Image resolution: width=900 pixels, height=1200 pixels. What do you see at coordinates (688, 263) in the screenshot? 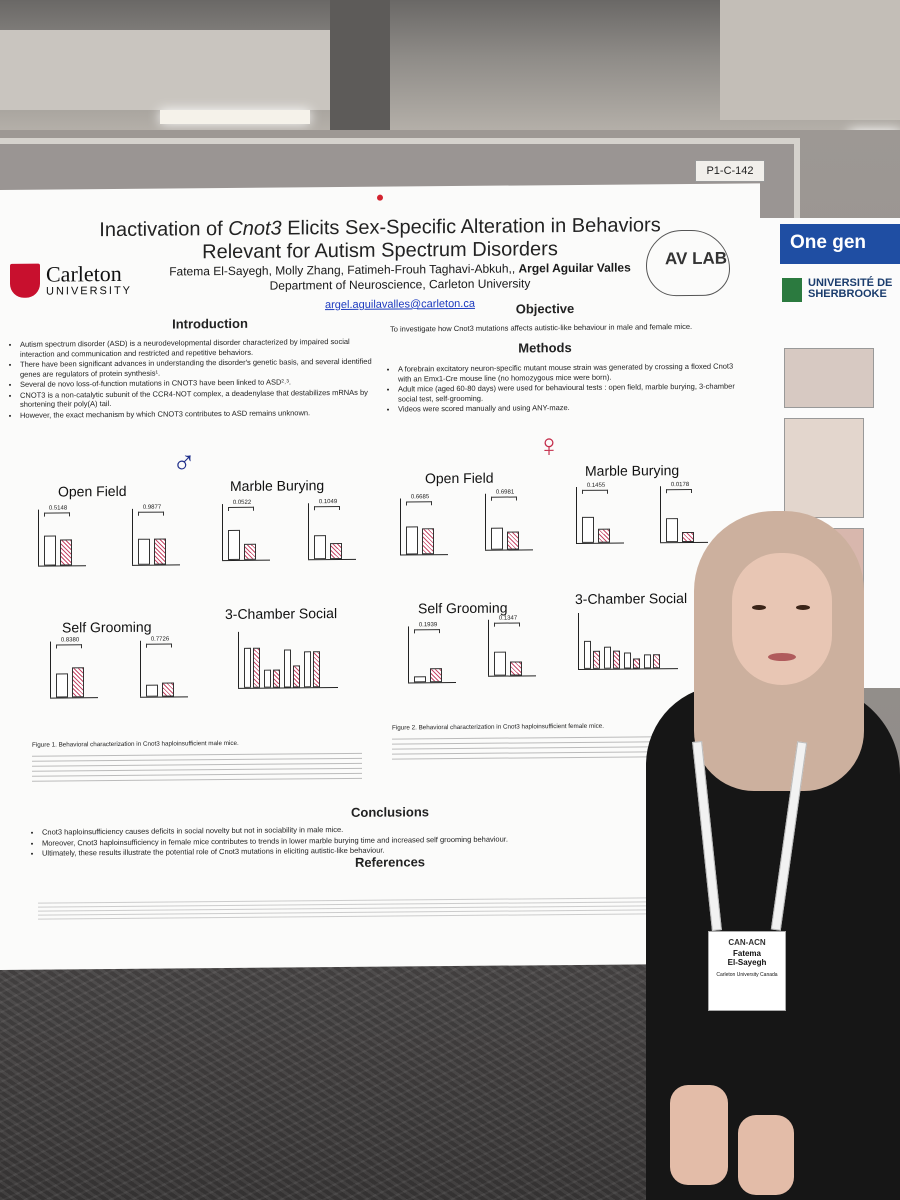
I see `av-lab-logo: AV LAB` at bounding box center [688, 263].